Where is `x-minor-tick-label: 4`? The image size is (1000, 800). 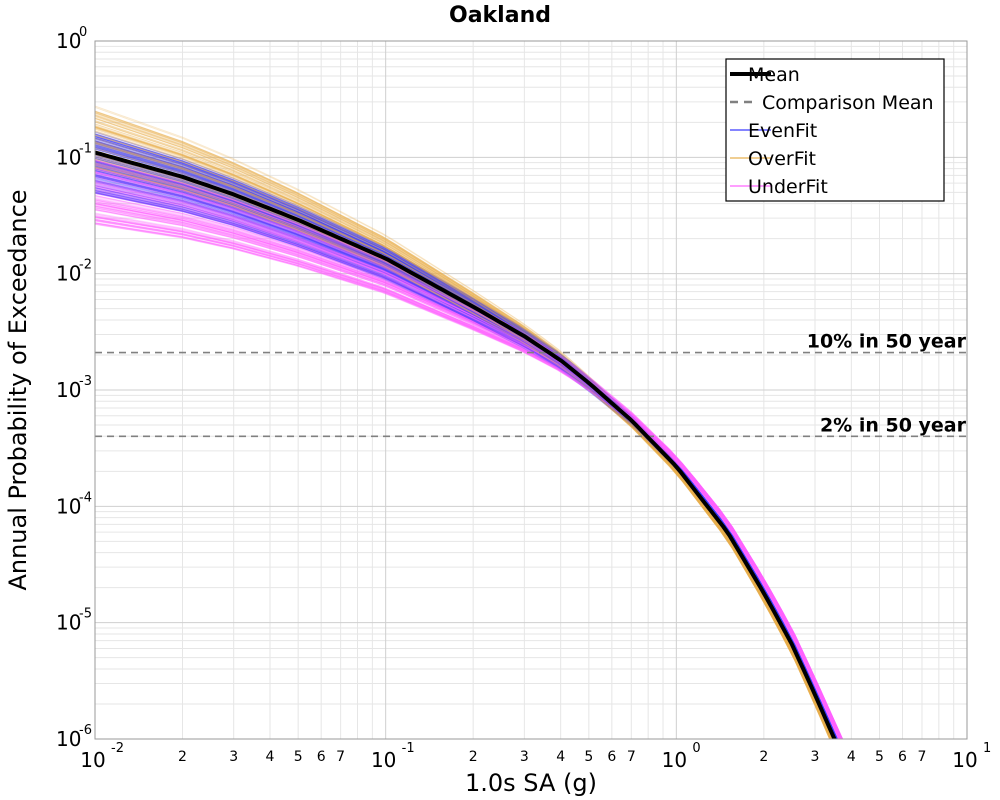 x-minor-tick-label: 4 is located at coordinates (851, 757).